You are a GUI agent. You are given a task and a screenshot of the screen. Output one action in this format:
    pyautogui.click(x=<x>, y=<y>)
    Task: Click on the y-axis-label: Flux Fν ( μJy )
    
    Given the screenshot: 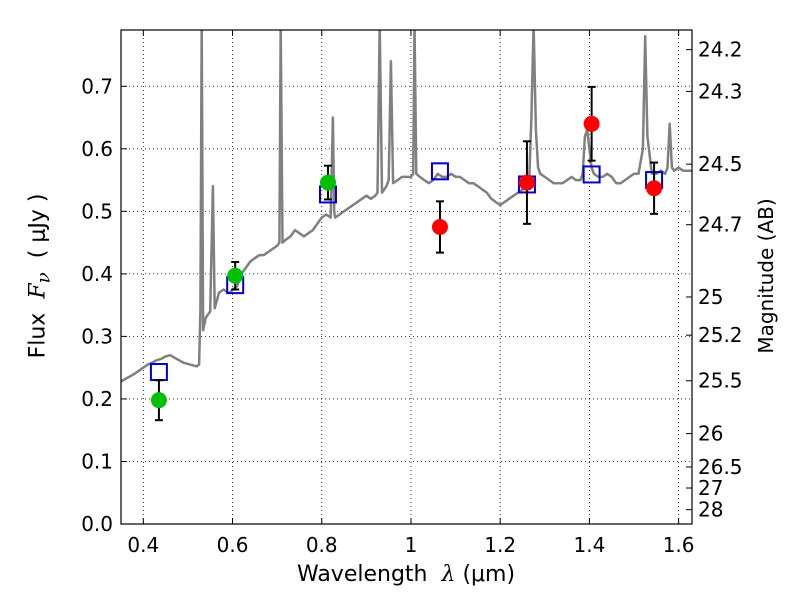 What is the action you would take?
    pyautogui.click(x=40, y=276)
    